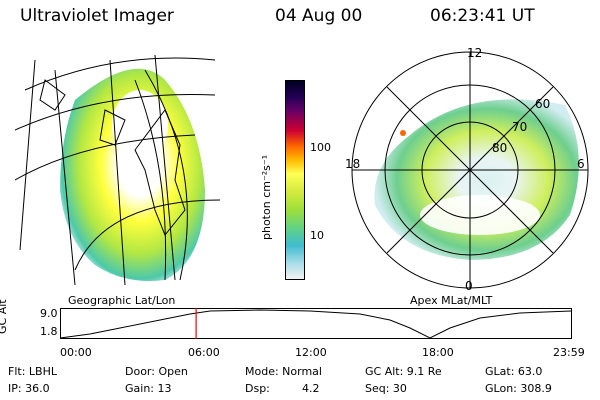  What do you see at coordinates (4, 316) in the screenshot?
I see `altitude-ylabel: GC Alt` at bounding box center [4, 316].